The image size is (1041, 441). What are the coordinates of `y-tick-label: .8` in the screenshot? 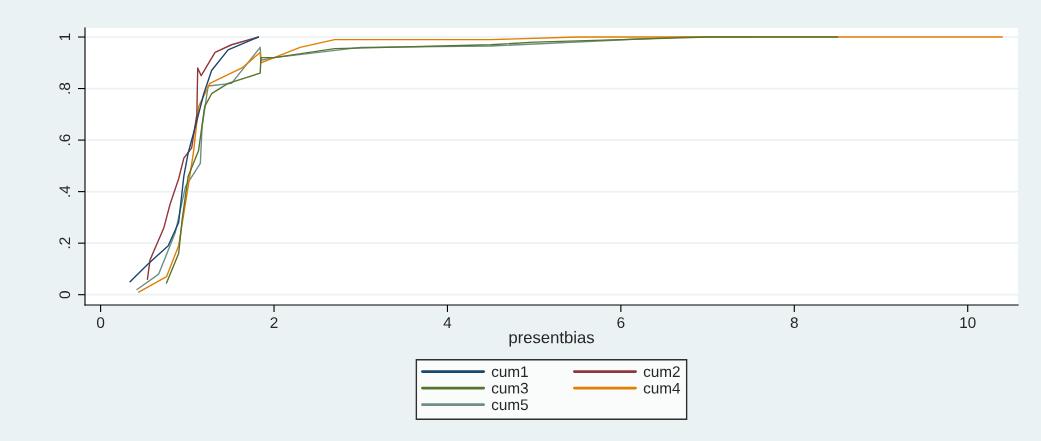 It's located at (65, 88).